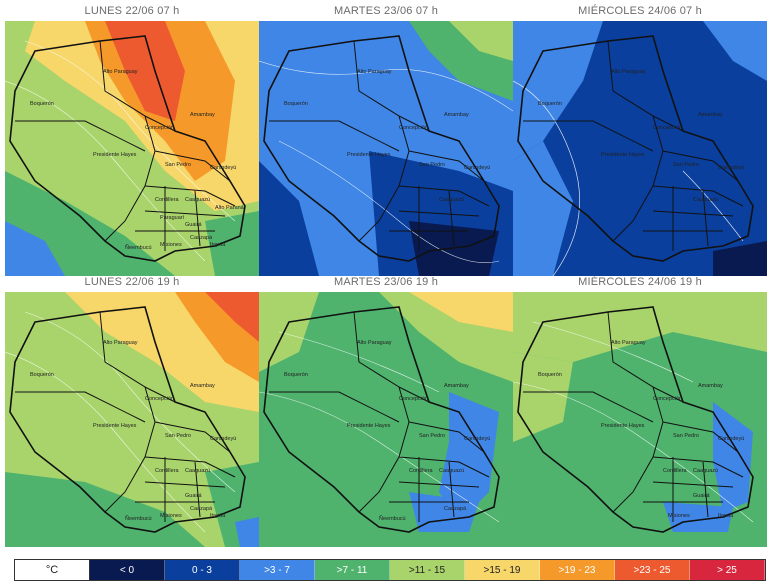 The height and width of the screenshot is (582, 770). I want to click on label-paraguari: Paraguarí, so click(172, 218).